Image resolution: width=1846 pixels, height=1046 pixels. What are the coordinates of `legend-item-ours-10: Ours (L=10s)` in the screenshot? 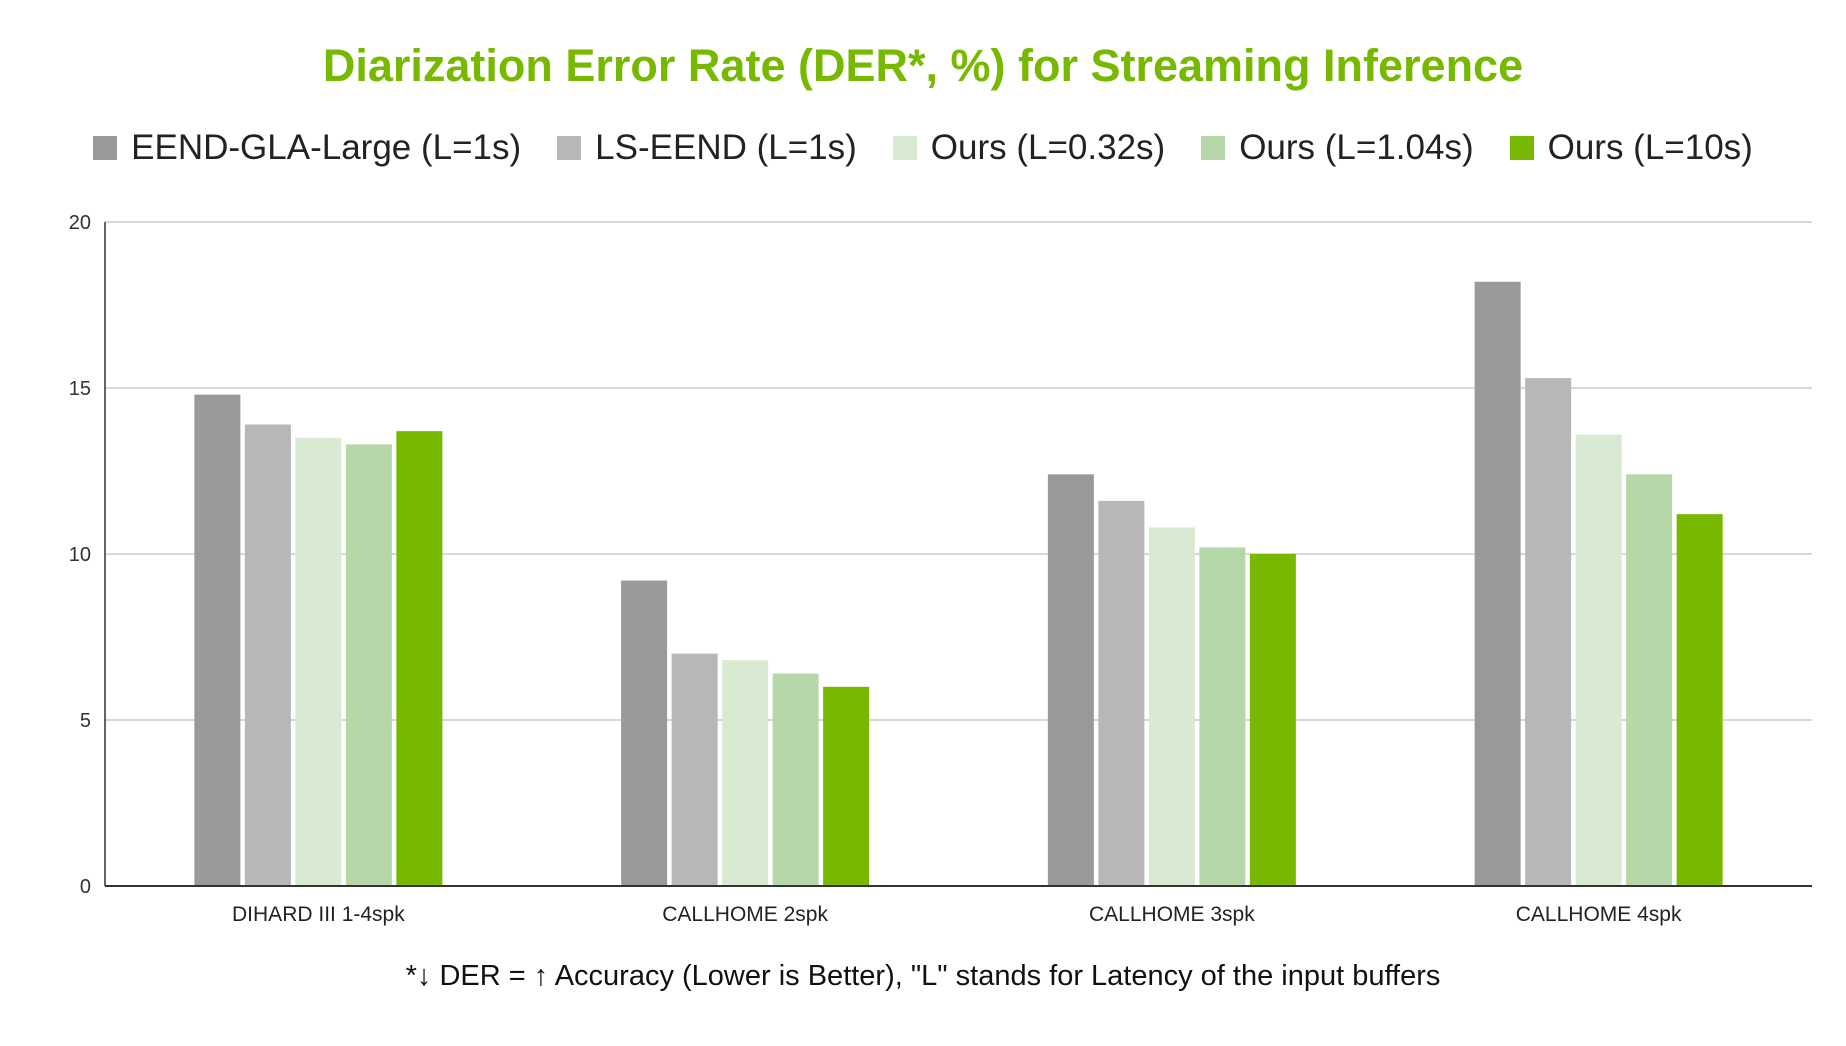 It's located at (1631, 148).